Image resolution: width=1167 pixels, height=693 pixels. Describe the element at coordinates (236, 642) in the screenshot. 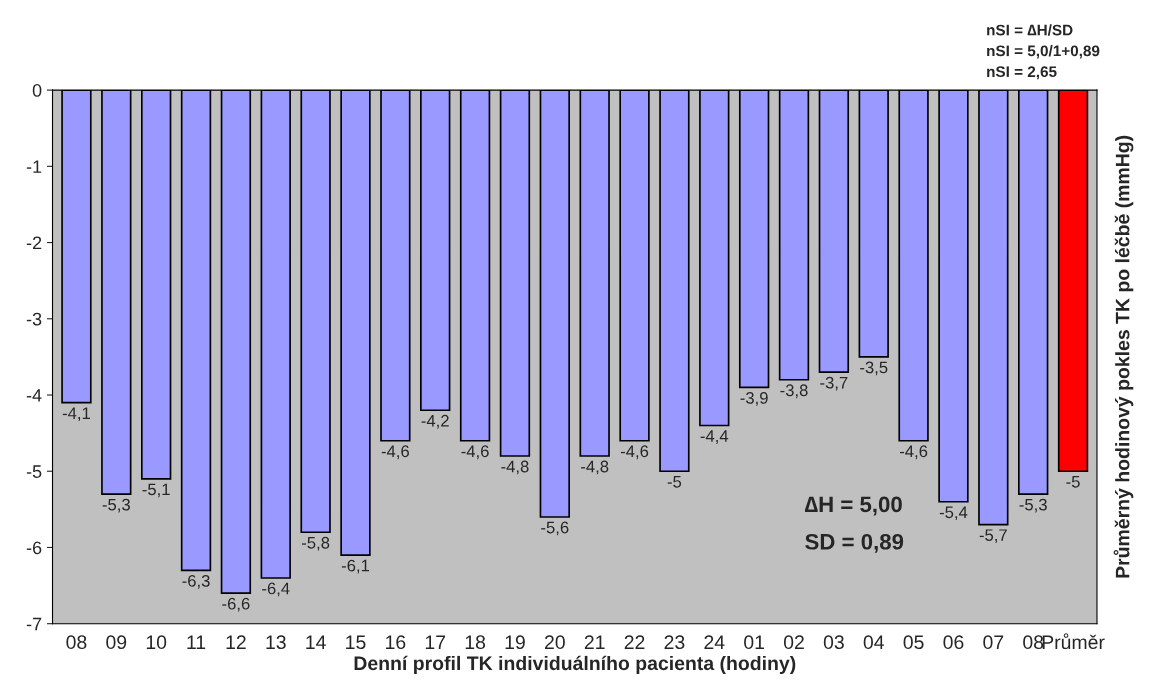

I see `x-tick-label: 12` at that location.